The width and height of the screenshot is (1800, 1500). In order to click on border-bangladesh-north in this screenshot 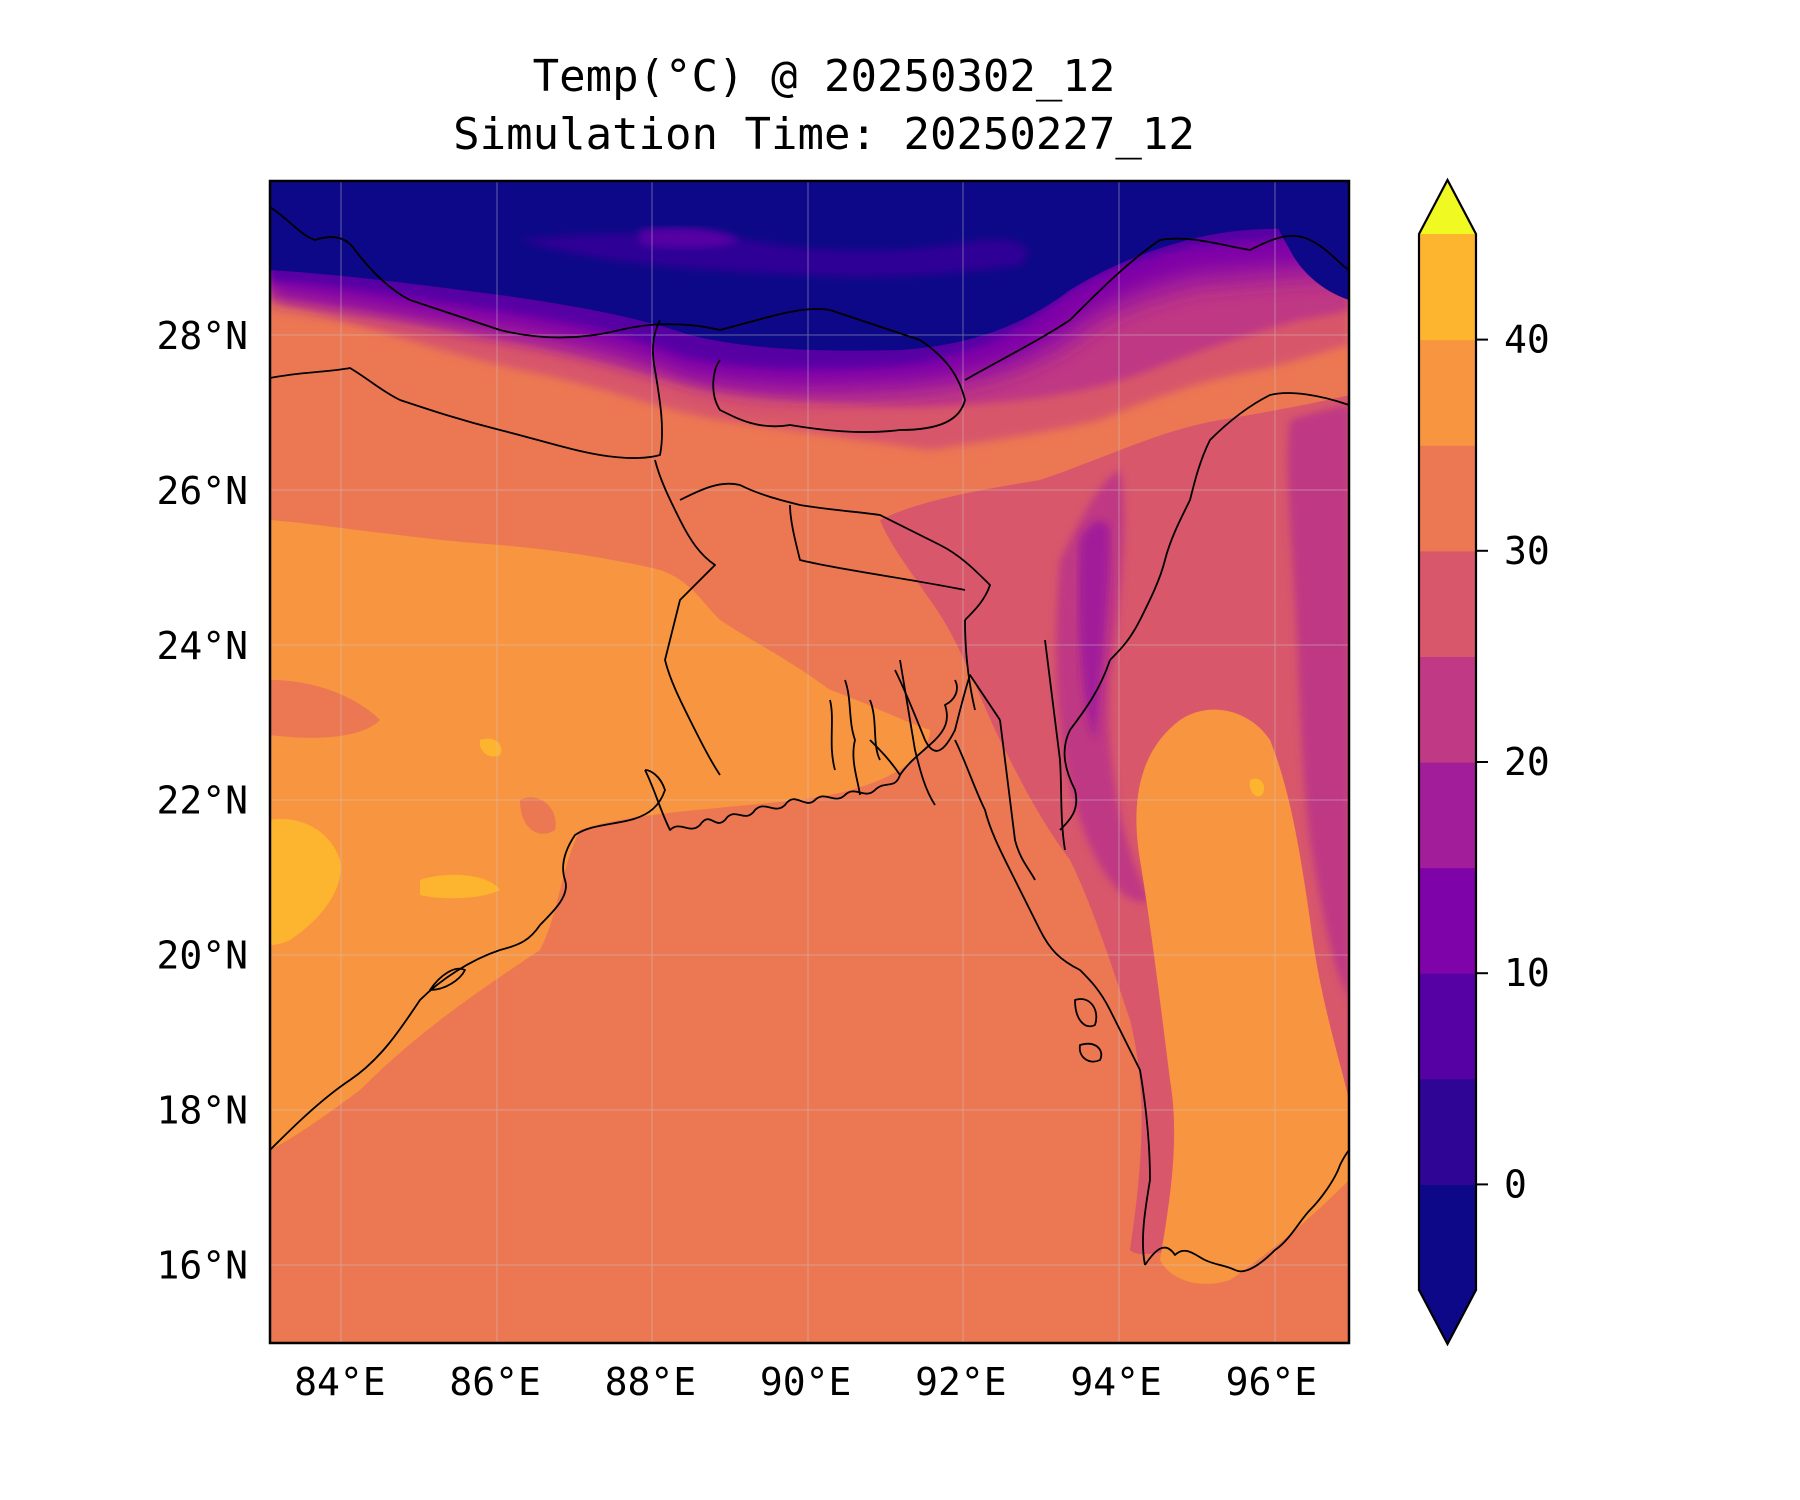, I will do `click(835, 551)`.